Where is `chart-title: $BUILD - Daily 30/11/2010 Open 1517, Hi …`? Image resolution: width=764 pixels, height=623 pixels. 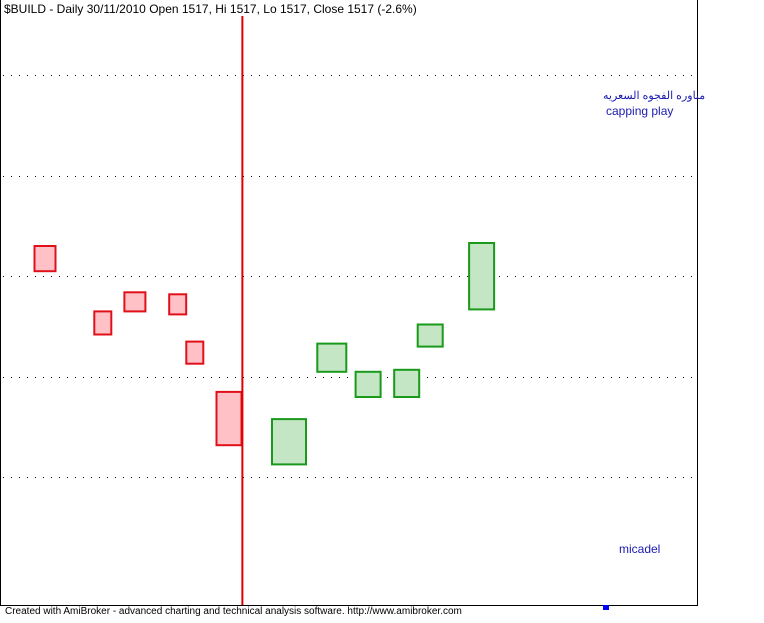
chart-title: $BUILD - Daily 30/11/2010 Open 1517, Hi … is located at coordinates (210, 9).